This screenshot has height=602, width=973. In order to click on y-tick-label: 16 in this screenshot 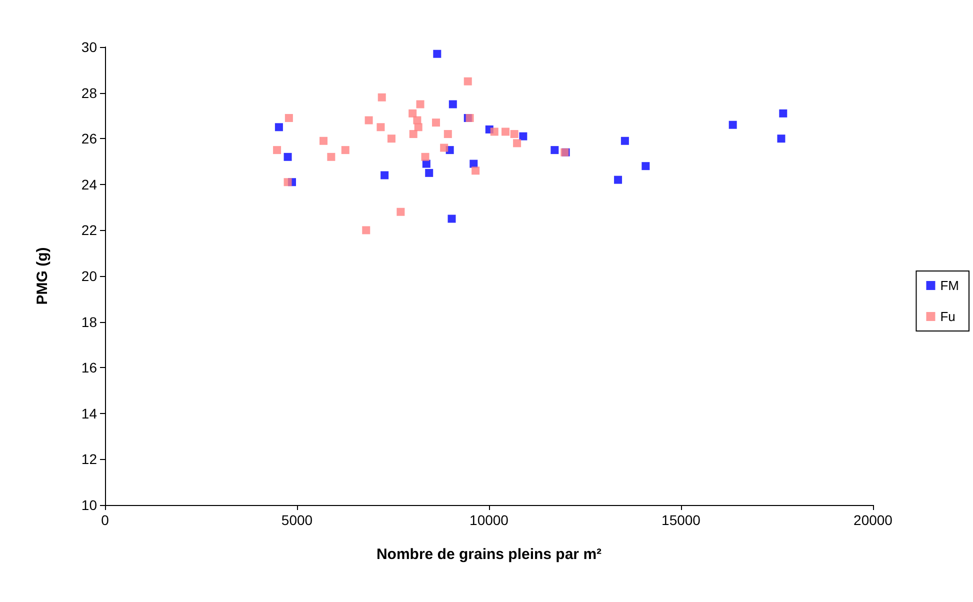, I will do `click(89, 368)`.